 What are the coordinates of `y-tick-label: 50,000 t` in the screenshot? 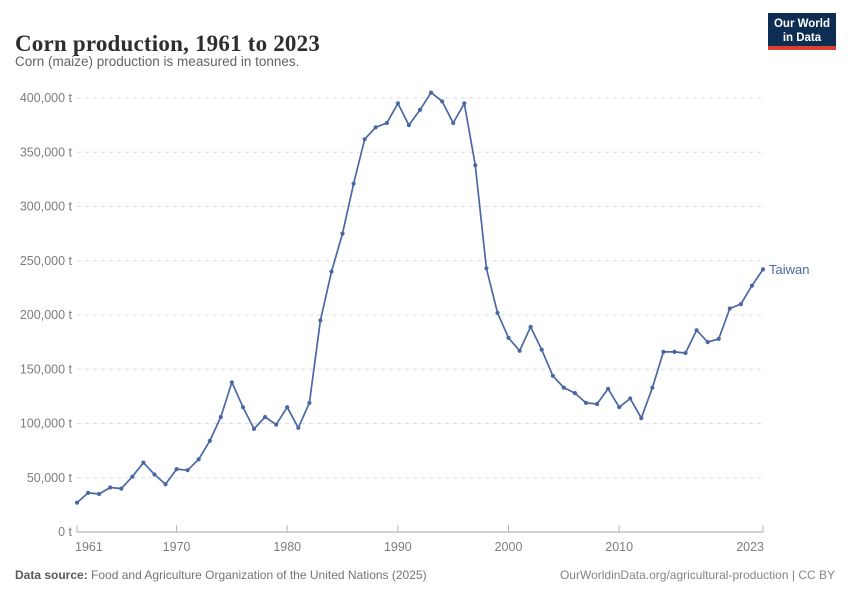 It's located at (50, 478).